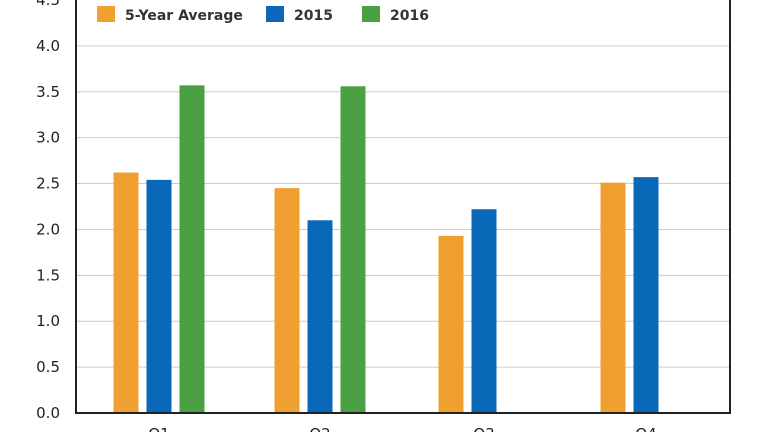  Describe the element at coordinates (646, 295) in the screenshot. I see `bar-2015-q4` at that location.